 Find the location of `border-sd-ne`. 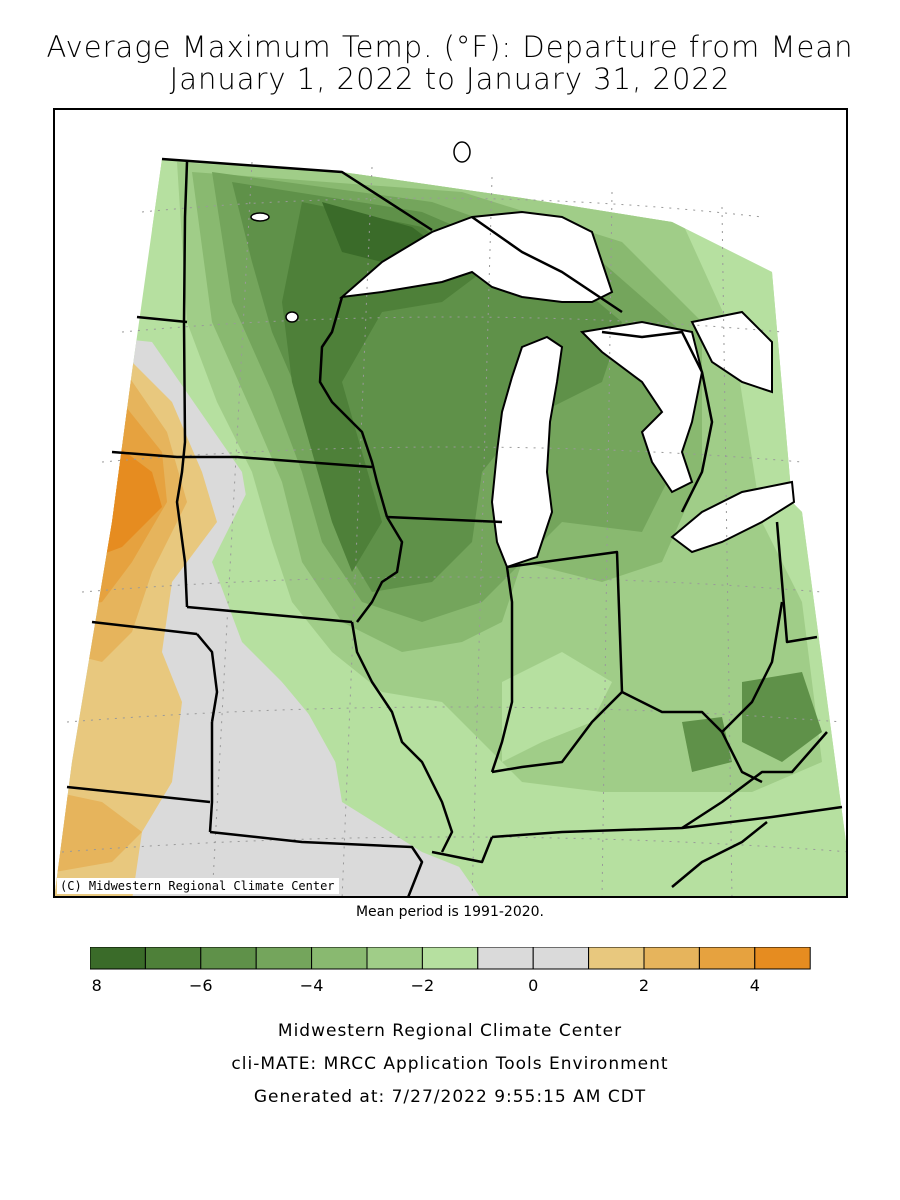

border-sd-ne is located at coordinates (242, 459).